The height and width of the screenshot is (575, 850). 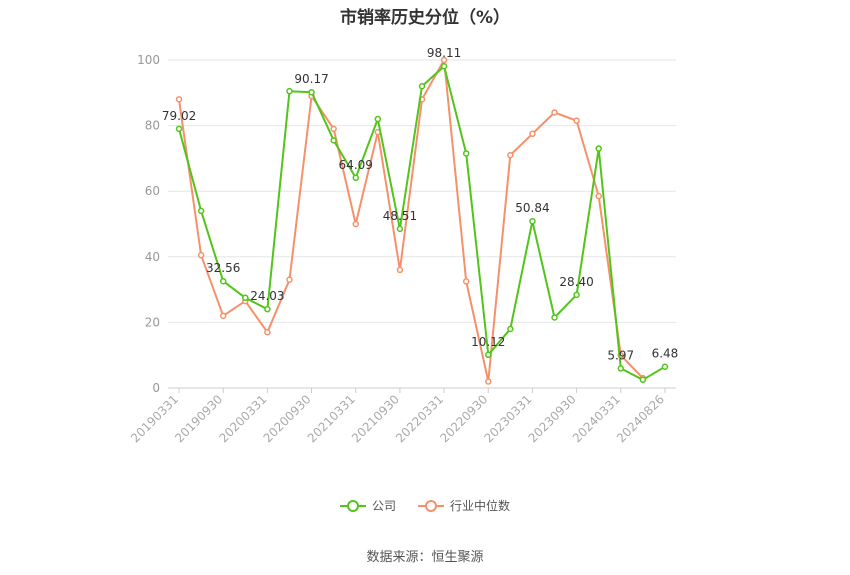 What do you see at coordinates (148, 60) in the screenshot?
I see `y-tick-label: 100` at bounding box center [148, 60].